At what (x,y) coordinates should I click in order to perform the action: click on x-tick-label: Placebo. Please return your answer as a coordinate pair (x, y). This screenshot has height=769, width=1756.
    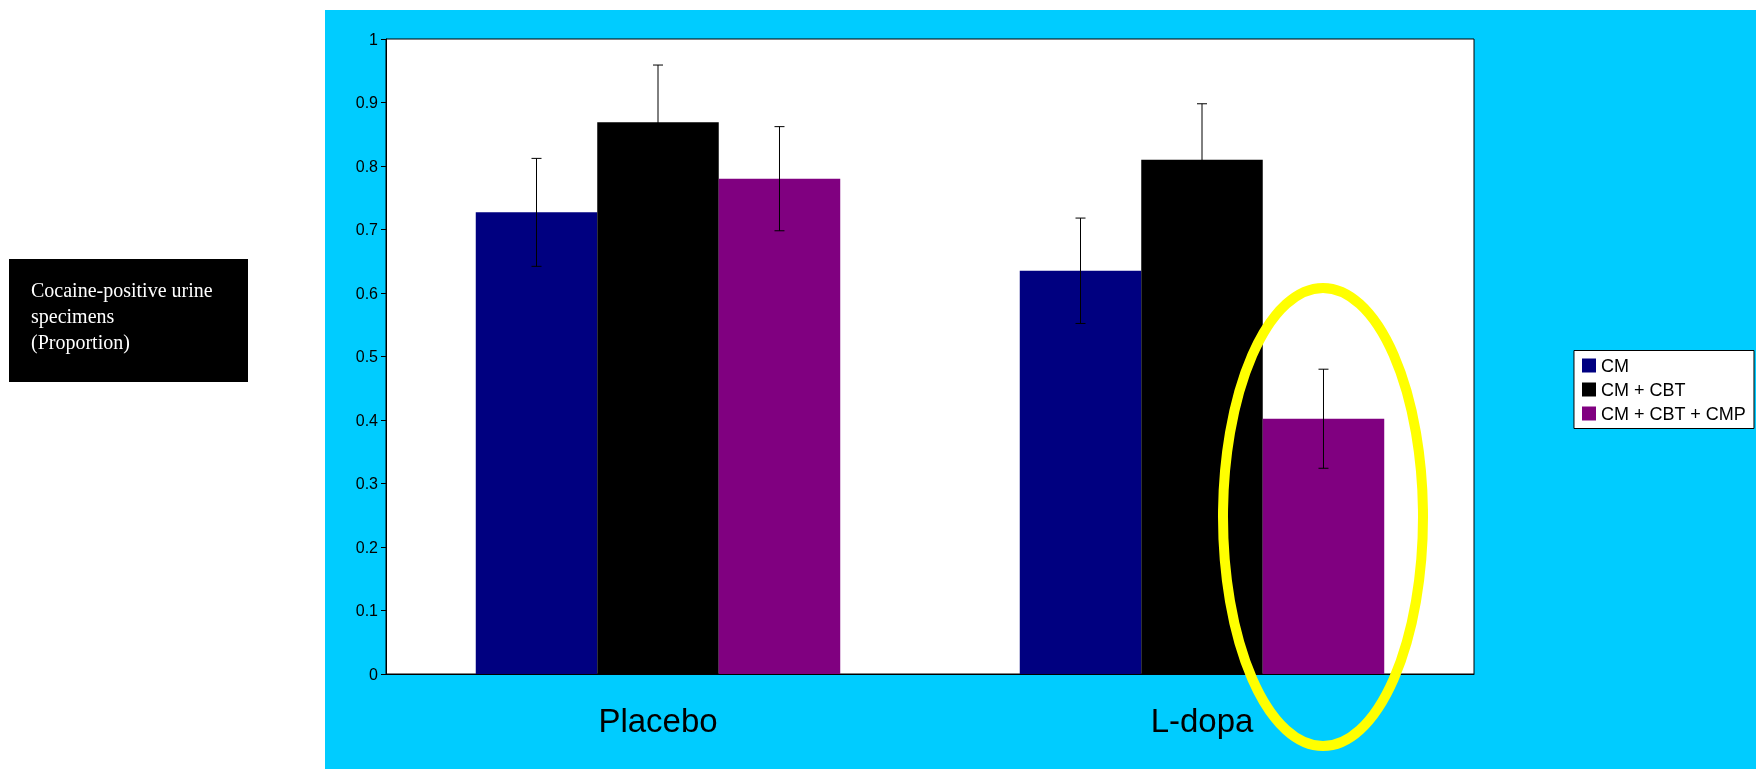
    Looking at the image, I should click on (658, 720).